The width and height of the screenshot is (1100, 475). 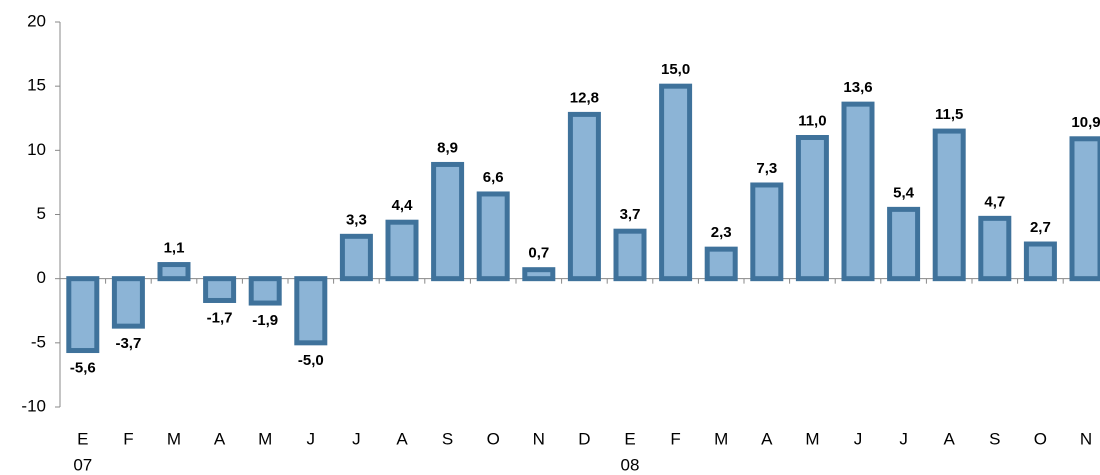 I want to click on year-label: 08, so click(x=630, y=464).